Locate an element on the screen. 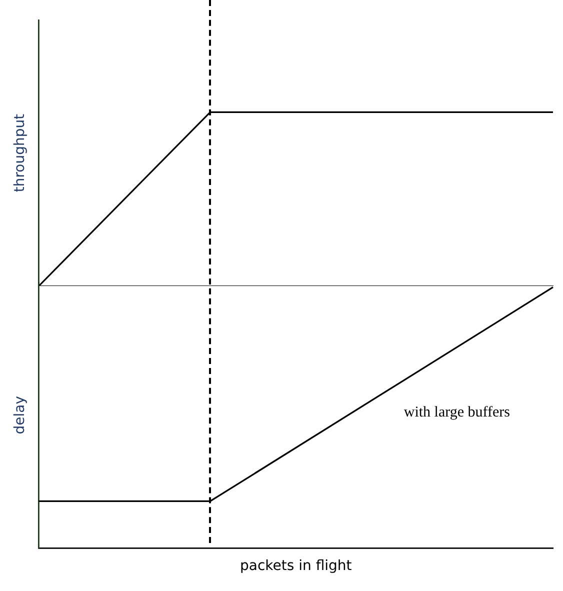  y-axis-title: delay is located at coordinates (20, 415).